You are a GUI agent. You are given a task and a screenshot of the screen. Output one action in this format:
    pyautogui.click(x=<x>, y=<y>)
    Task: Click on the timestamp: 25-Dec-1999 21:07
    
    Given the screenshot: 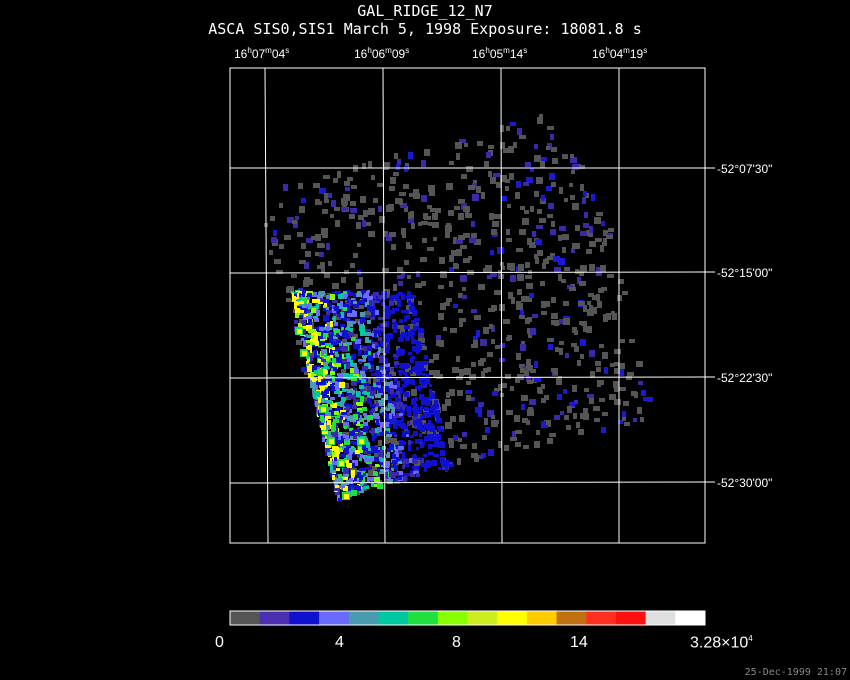 What is the action you would take?
    pyautogui.click(x=795, y=672)
    